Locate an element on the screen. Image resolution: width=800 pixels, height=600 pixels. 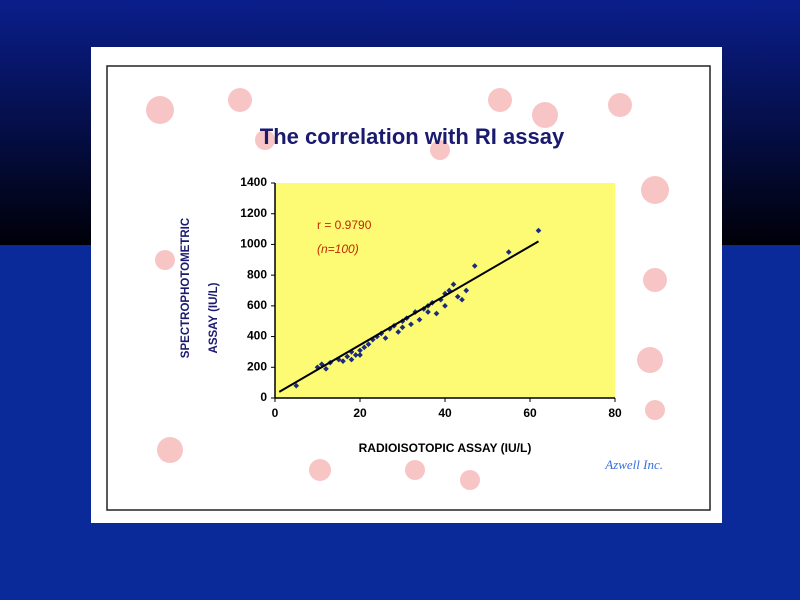
annotation: (n=100) is located at coordinates (338, 249).